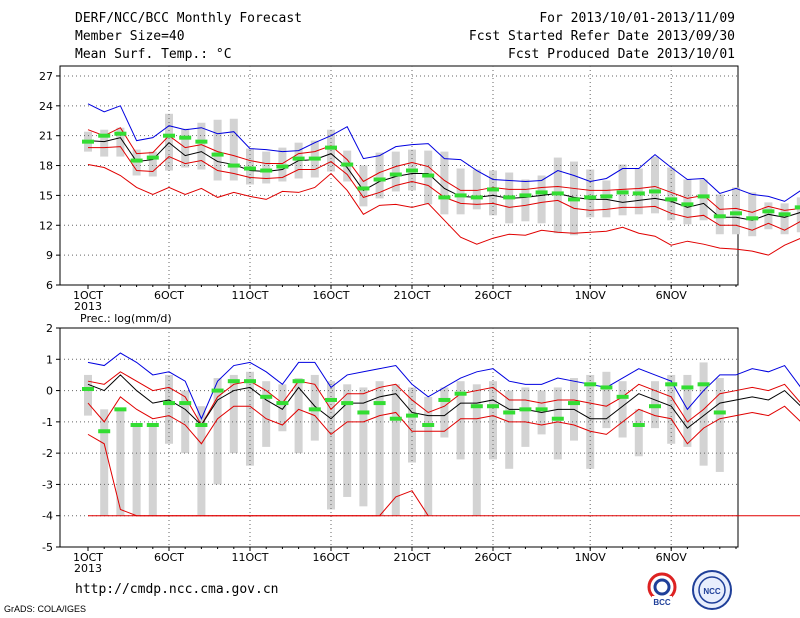 This screenshot has height=618, width=800. Describe the element at coordinates (672, 557) in the screenshot. I see `x-tick-label: 6NOV` at that location.